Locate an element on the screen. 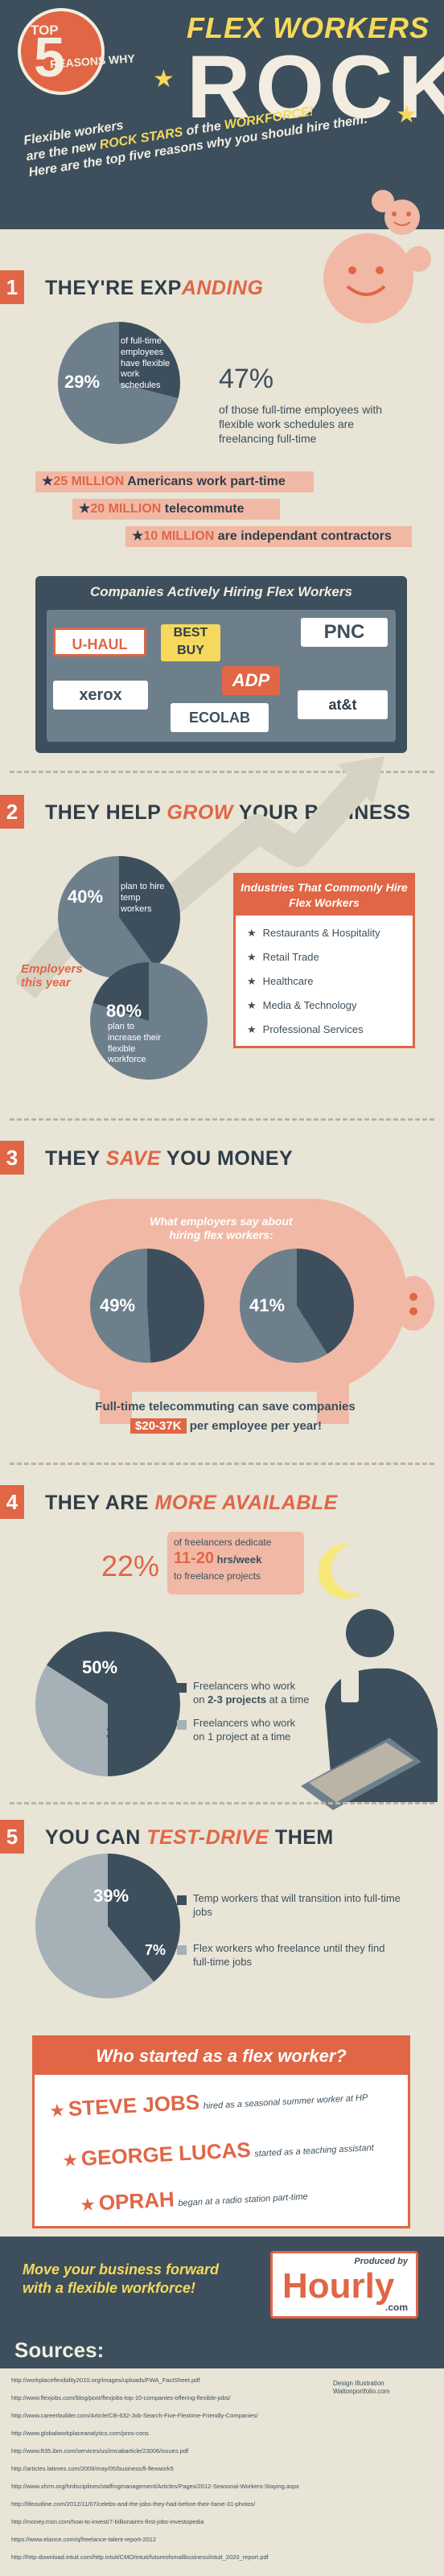 This screenshot has width=444, height=2576. pie-percent: 80% is located at coordinates (124, 1011).